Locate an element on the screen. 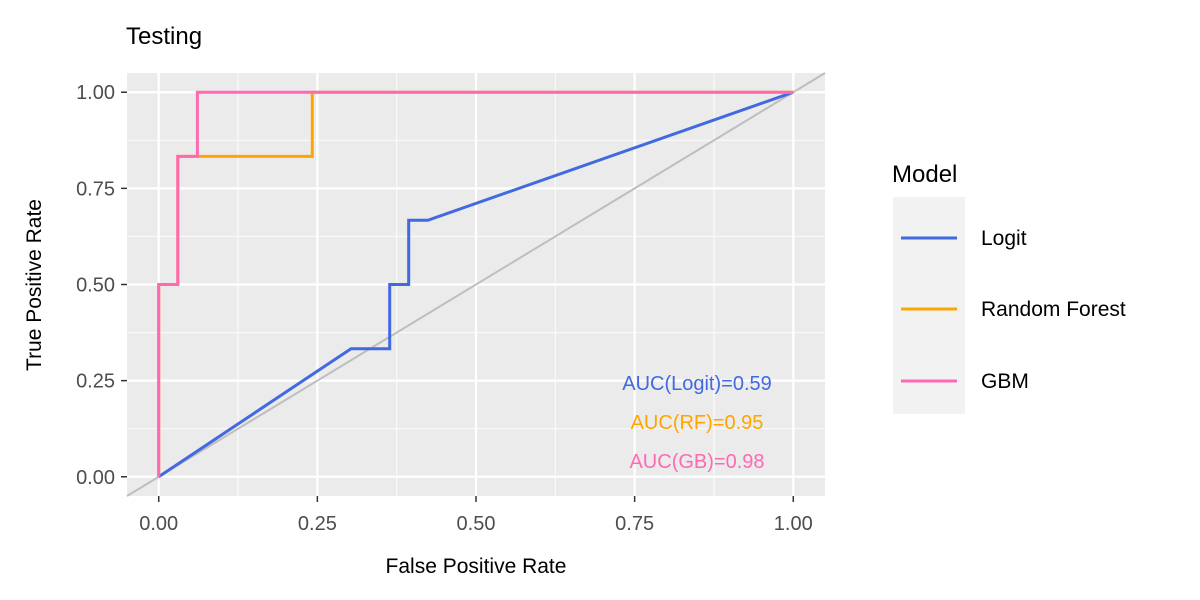 The height and width of the screenshot is (600, 1200). legend-key-background is located at coordinates (929, 305).